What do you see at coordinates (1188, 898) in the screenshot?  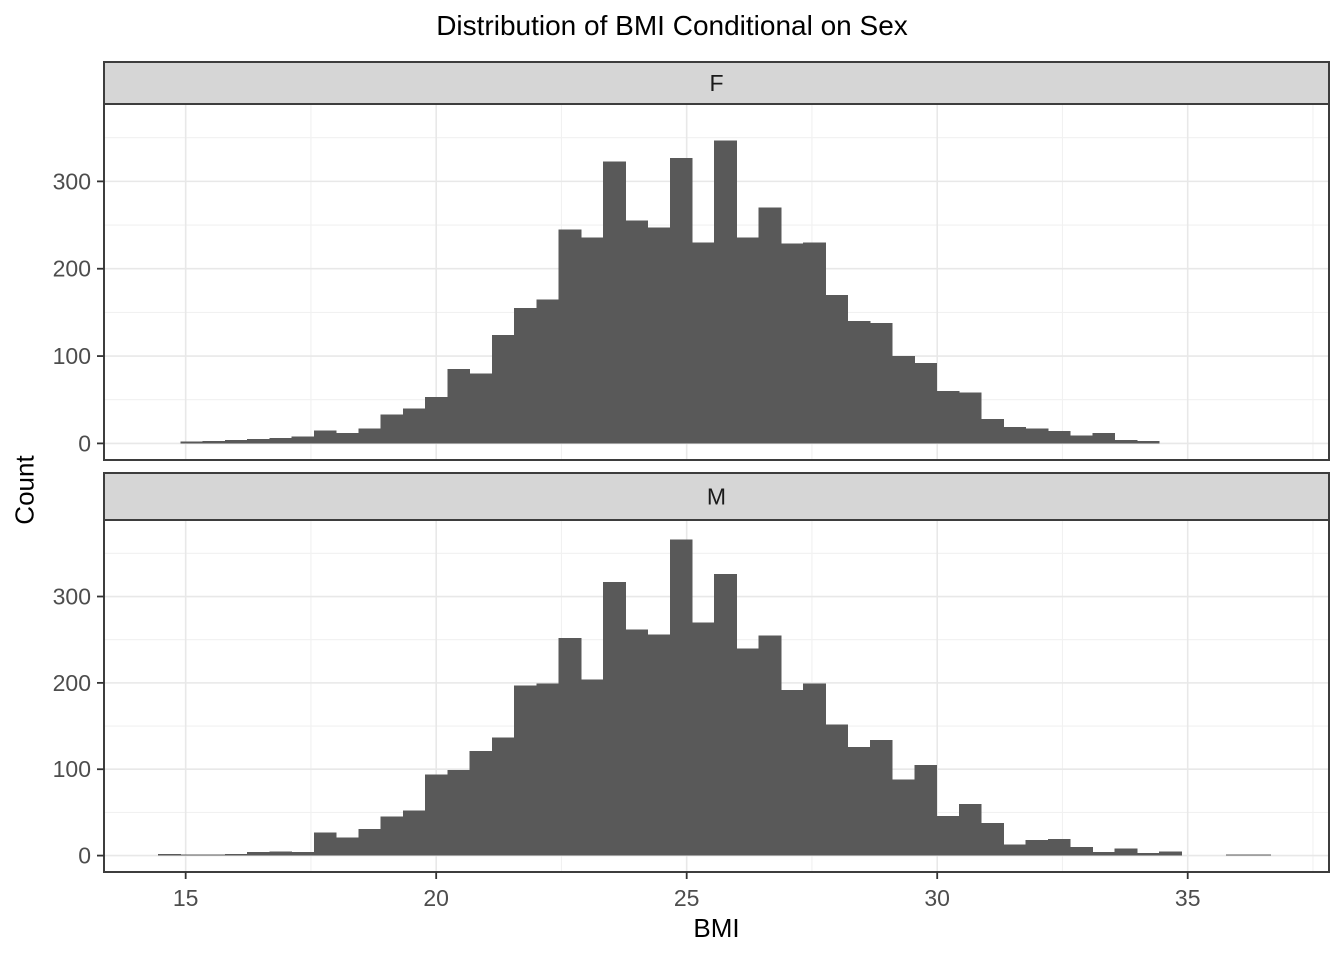 I see `x-axis-tick-label: 35` at bounding box center [1188, 898].